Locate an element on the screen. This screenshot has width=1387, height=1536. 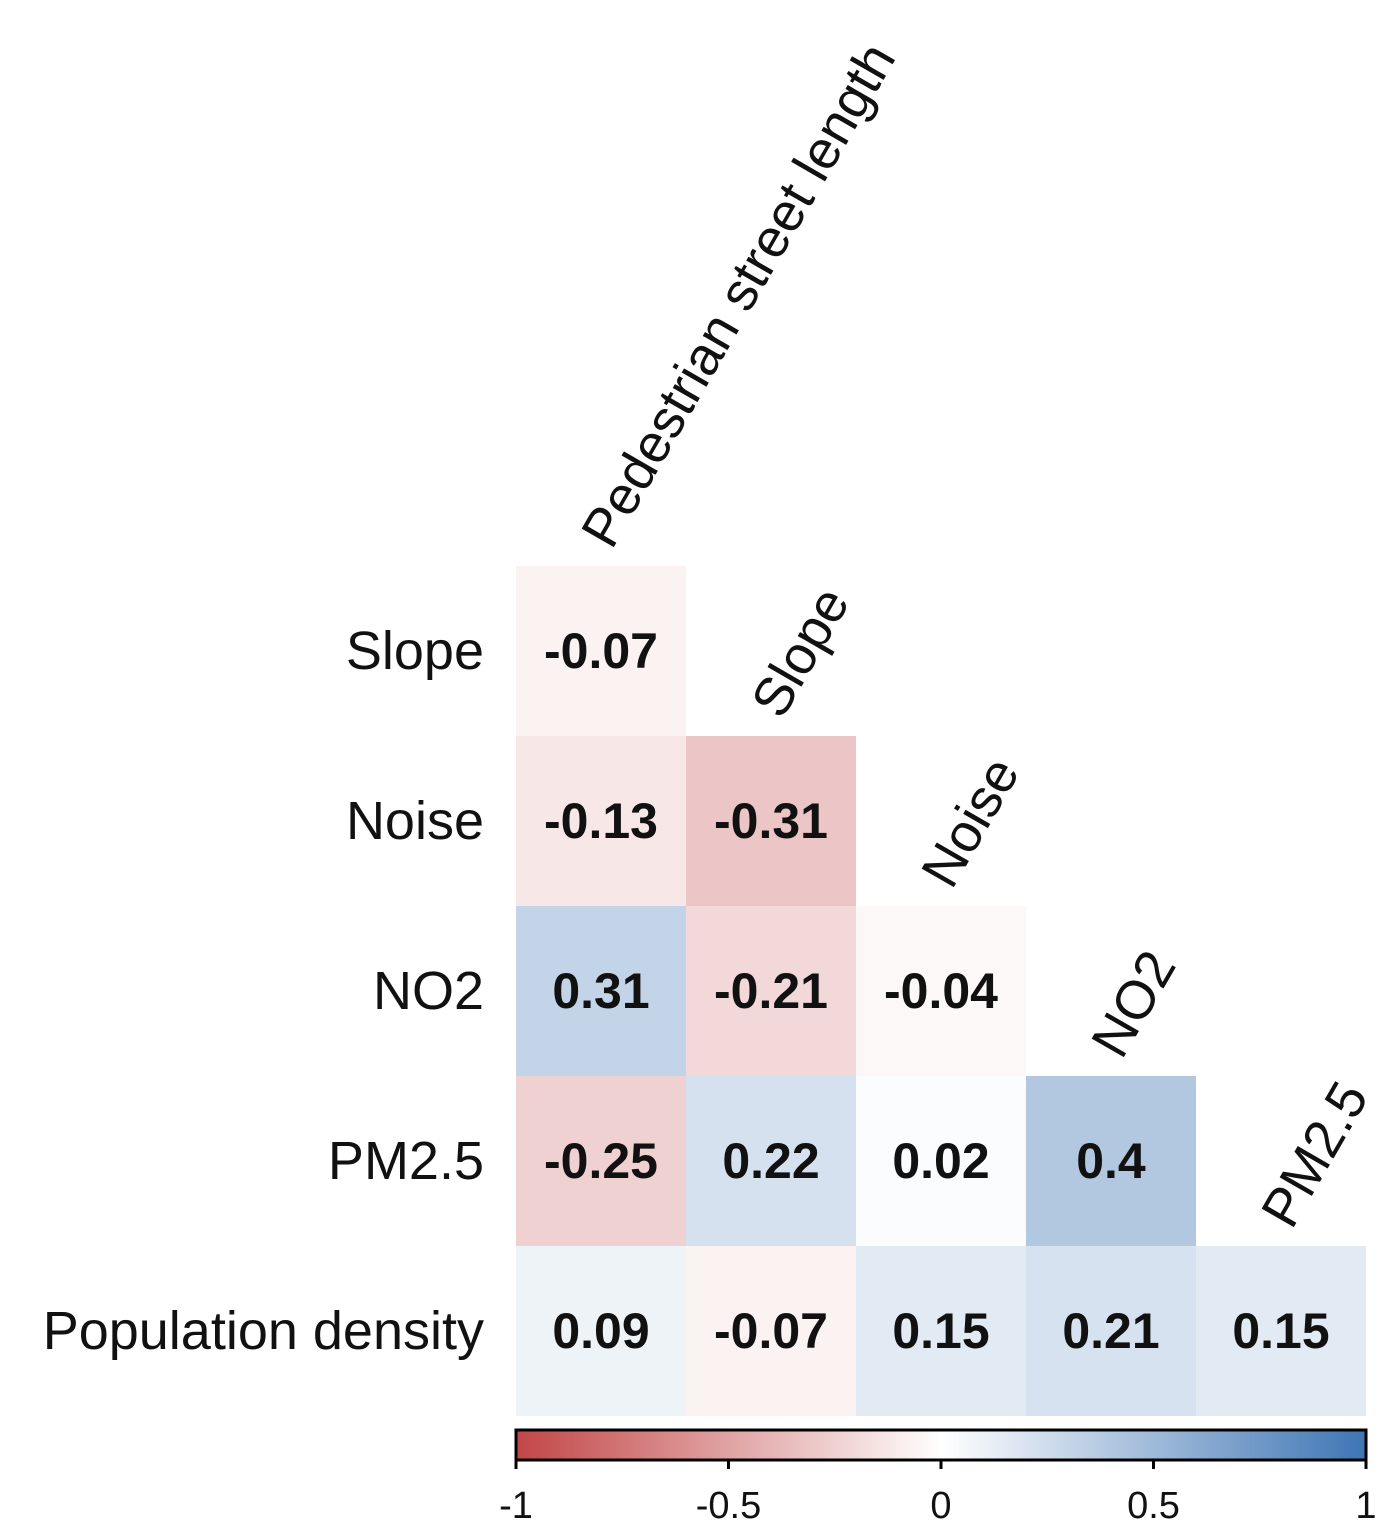
row-label: Population density is located at coordinates (263, 1331).